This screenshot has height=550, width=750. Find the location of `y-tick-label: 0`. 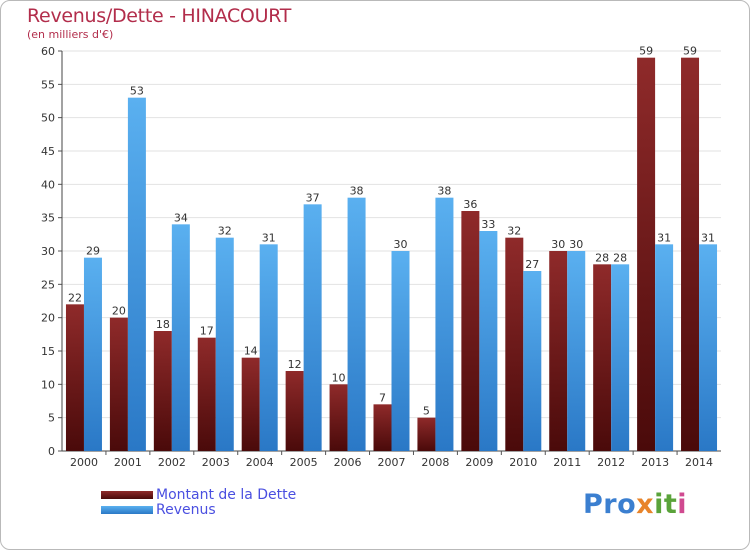

y-tick-label: 0 is located at coordinates (51, 451).